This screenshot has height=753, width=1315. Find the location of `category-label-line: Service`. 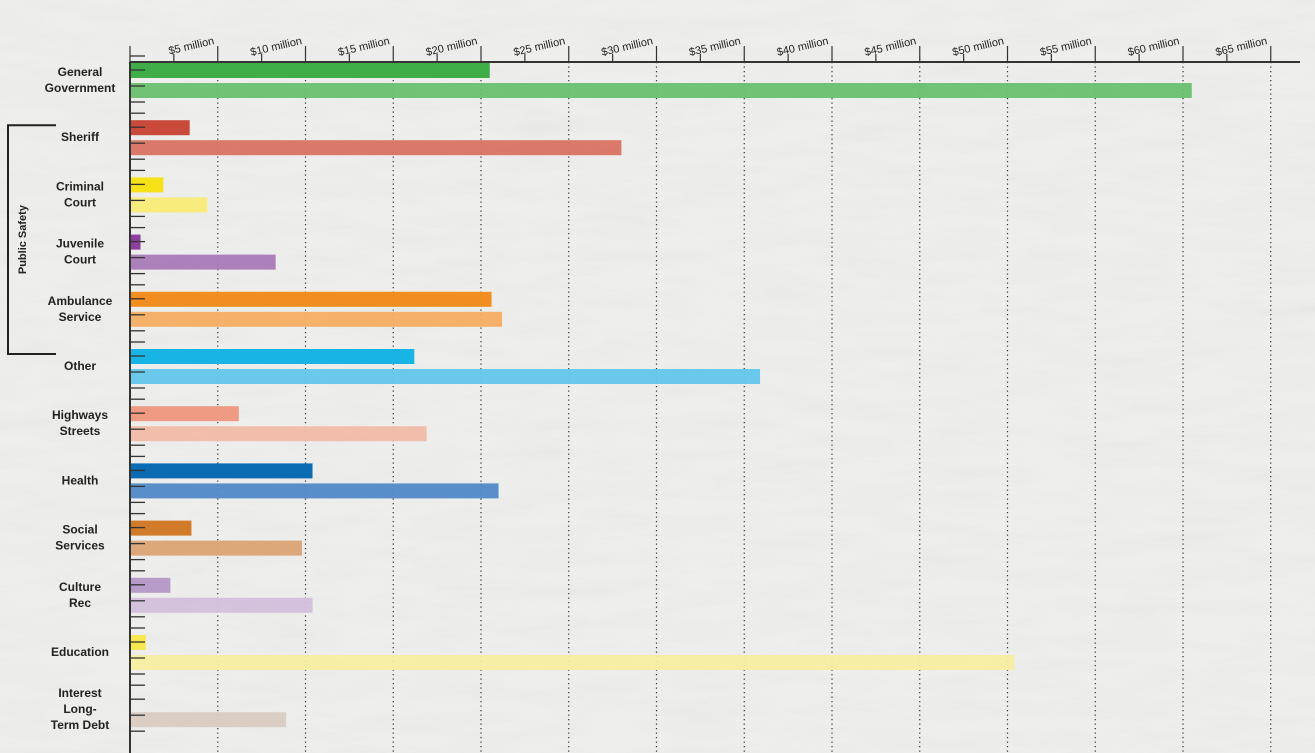

category-label-line: Service is located at coordinates (80, 317).